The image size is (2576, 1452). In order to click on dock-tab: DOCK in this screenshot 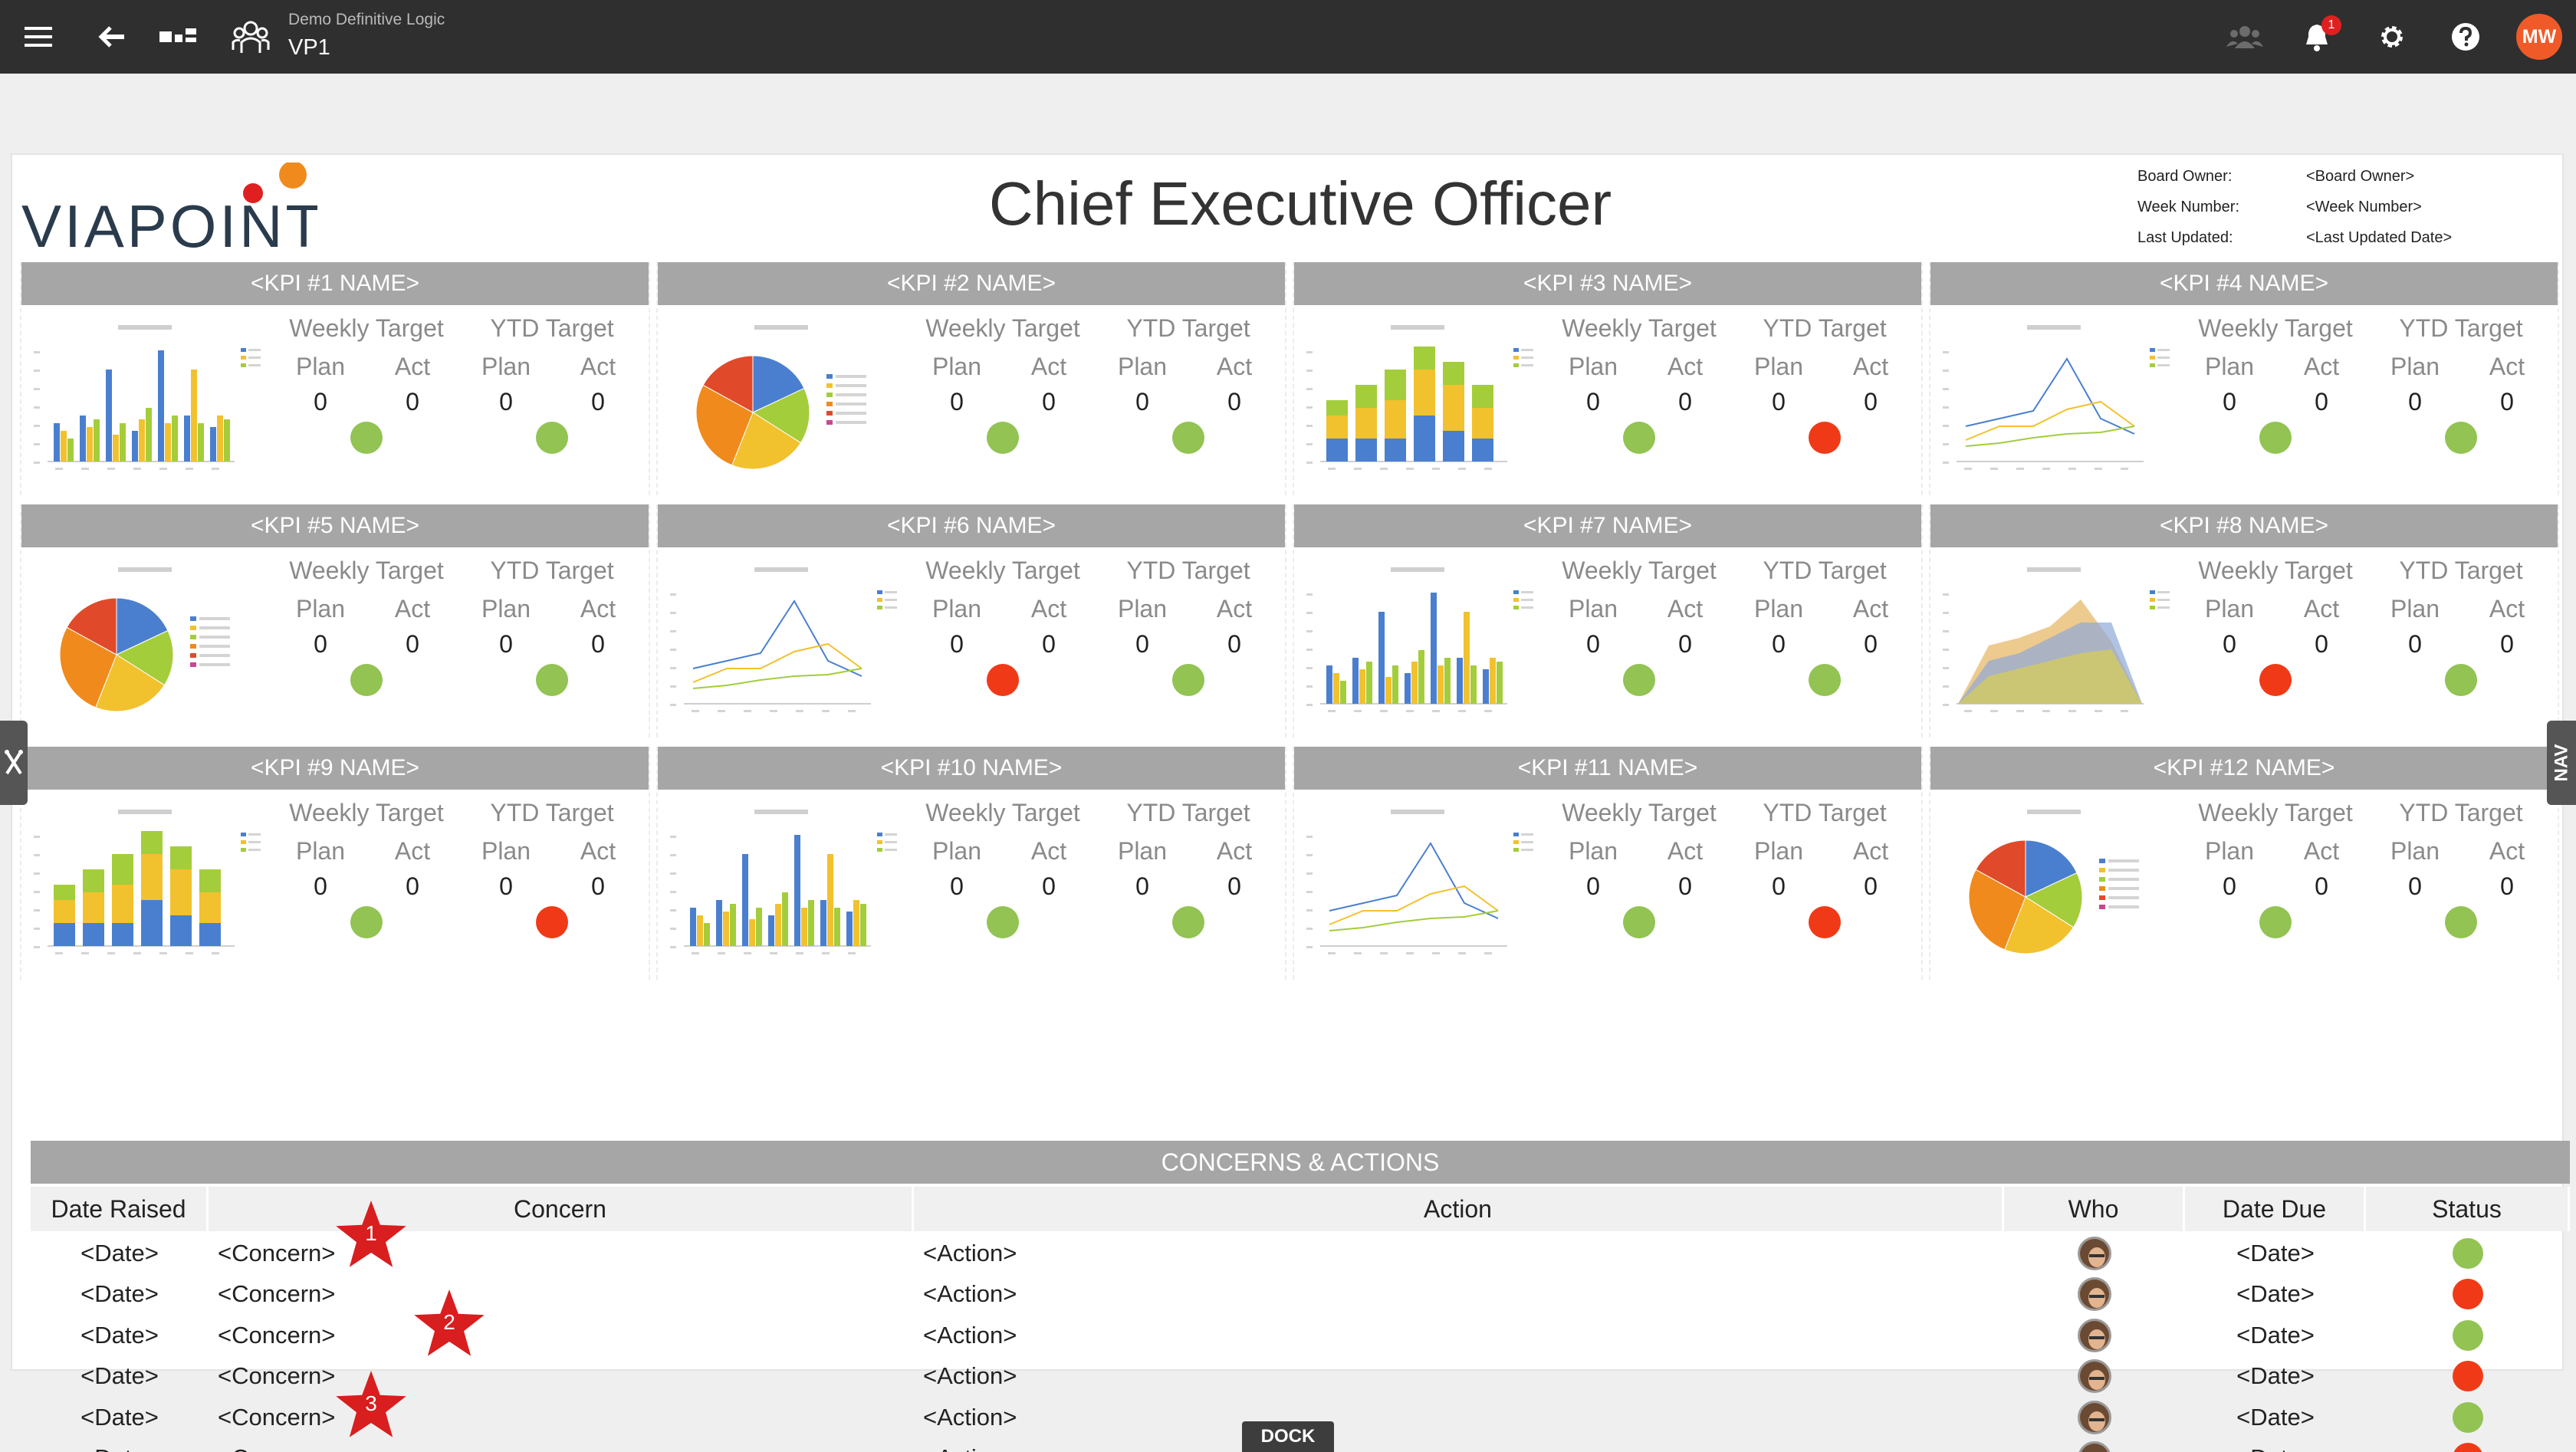, I will do `click(1288, 1436)`.